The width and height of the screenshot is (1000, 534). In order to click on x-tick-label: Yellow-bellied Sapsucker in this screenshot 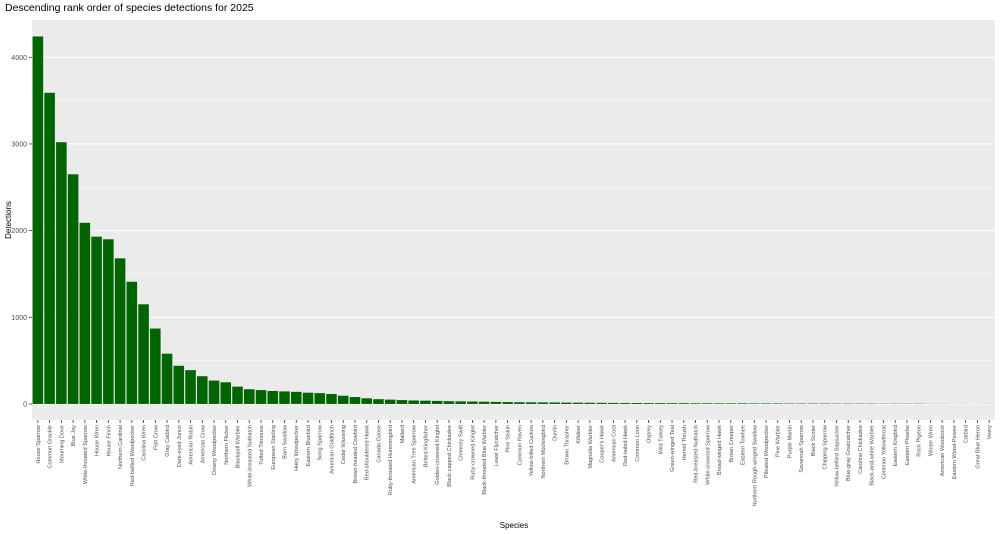, I will do `click(837, 456)`.